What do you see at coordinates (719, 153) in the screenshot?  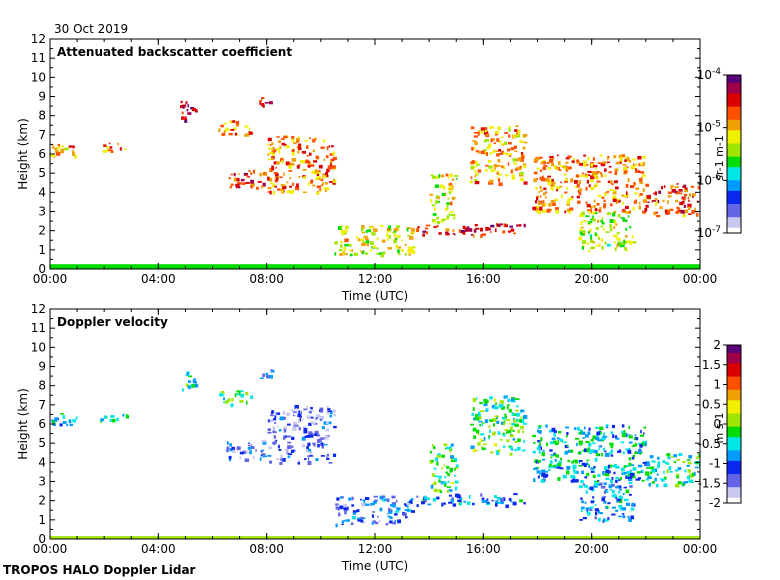 I see `colorbar: 10-410-510-610-7sr-1 m-1` at bounding box center [719, 153].